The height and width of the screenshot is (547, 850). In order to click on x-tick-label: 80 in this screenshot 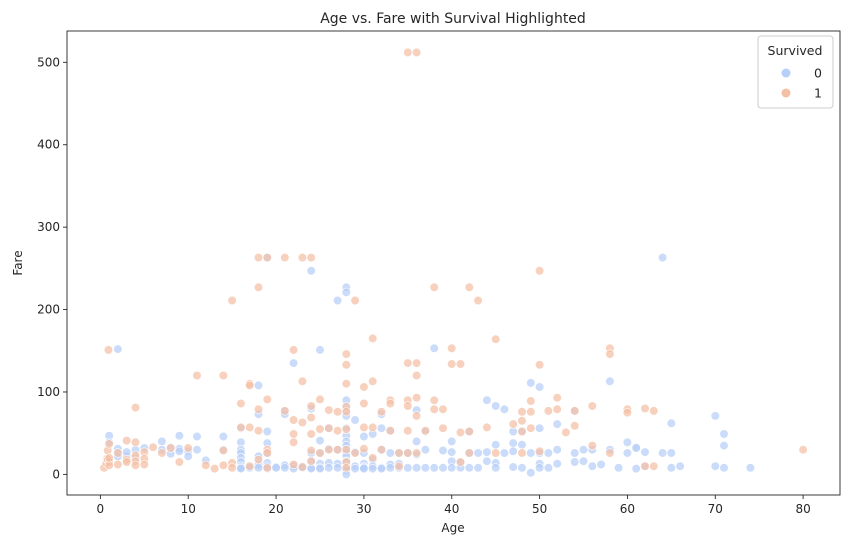, I will do `click(802, 509)`.